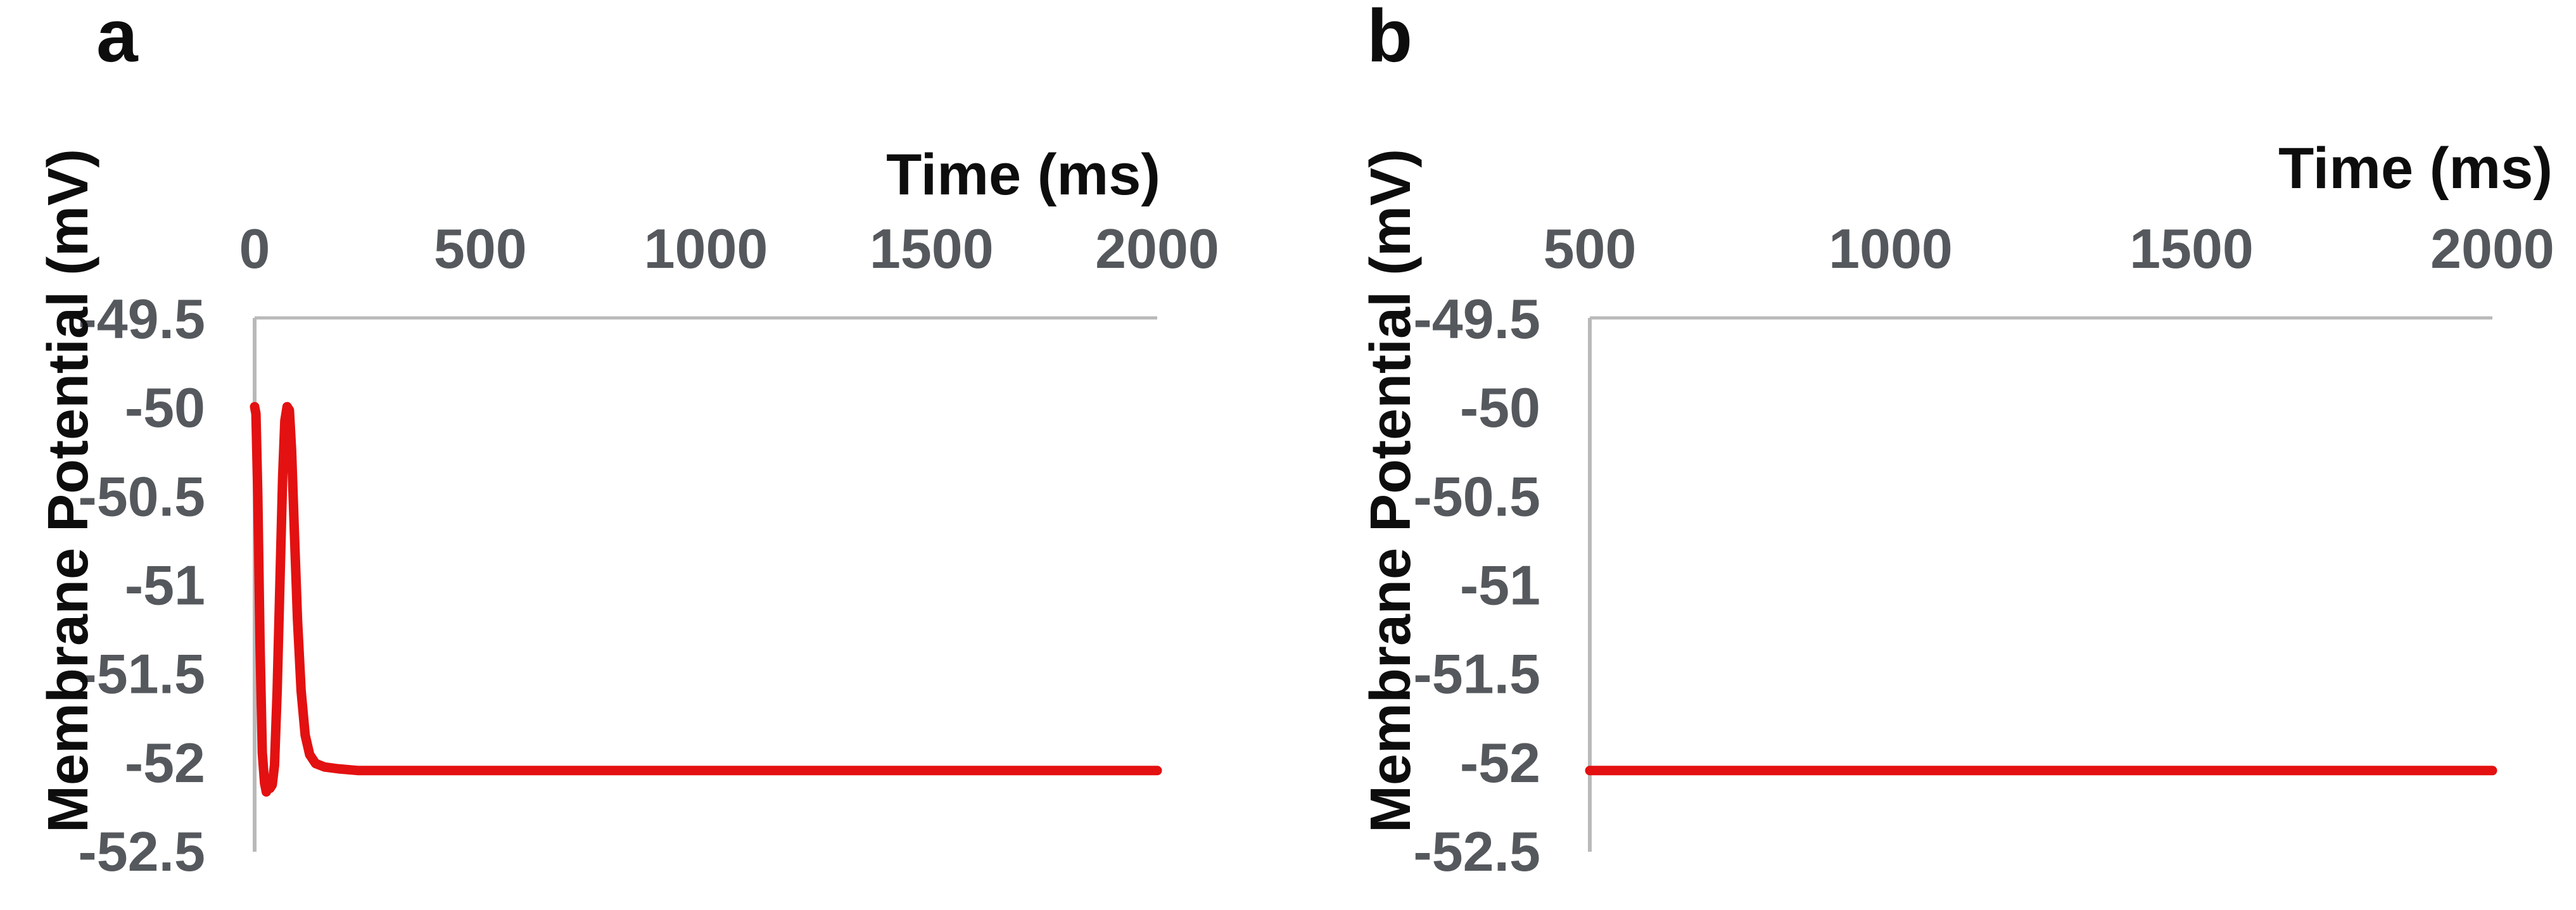 The image size is (2576, 910). What do you see at coordinates (1390, 39) in the screenshot?
I see `panel-b-letter: b` at bounding box center [1390, 39].